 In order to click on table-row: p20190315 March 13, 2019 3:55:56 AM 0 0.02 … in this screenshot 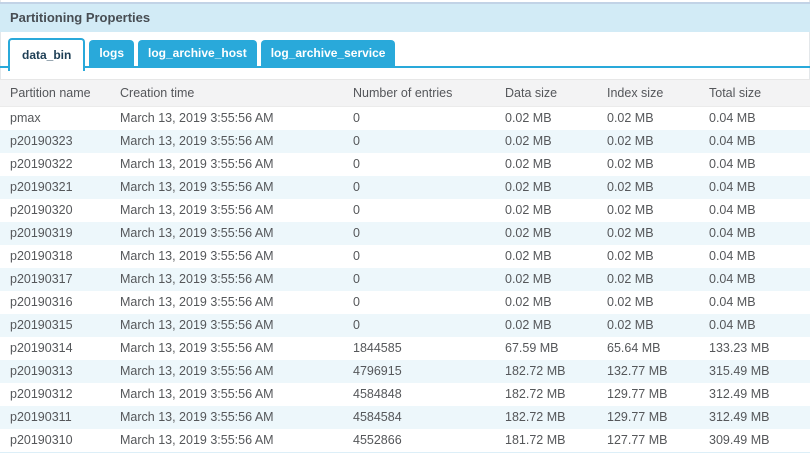, I will do `click(405, 325)`.